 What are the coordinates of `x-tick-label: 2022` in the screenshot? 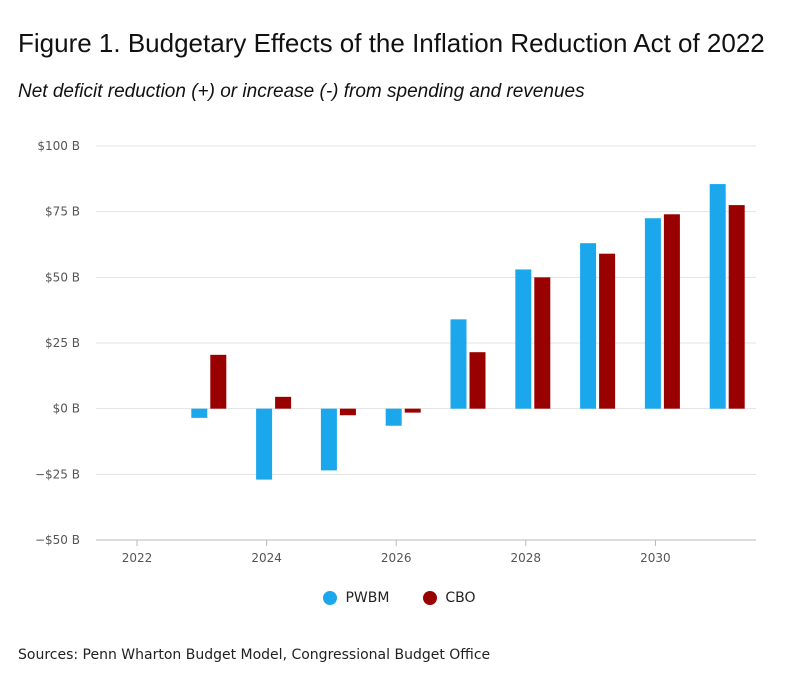 It's located at (137, 558).